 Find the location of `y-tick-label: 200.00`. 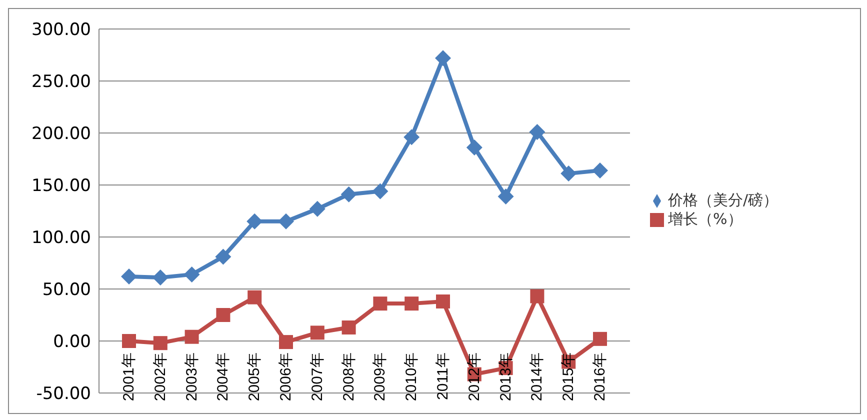

y-tick-label: 200.00 is located at coordinates (61, 134).